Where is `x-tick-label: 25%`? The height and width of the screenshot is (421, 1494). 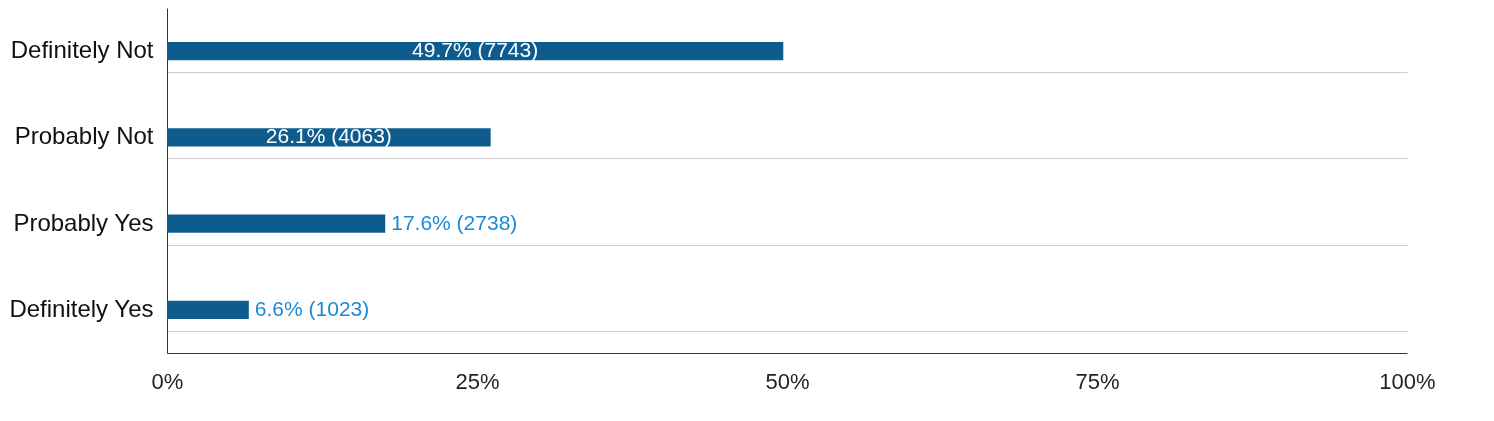 x-tick-label: 25% is located at coordinates (477, 381).